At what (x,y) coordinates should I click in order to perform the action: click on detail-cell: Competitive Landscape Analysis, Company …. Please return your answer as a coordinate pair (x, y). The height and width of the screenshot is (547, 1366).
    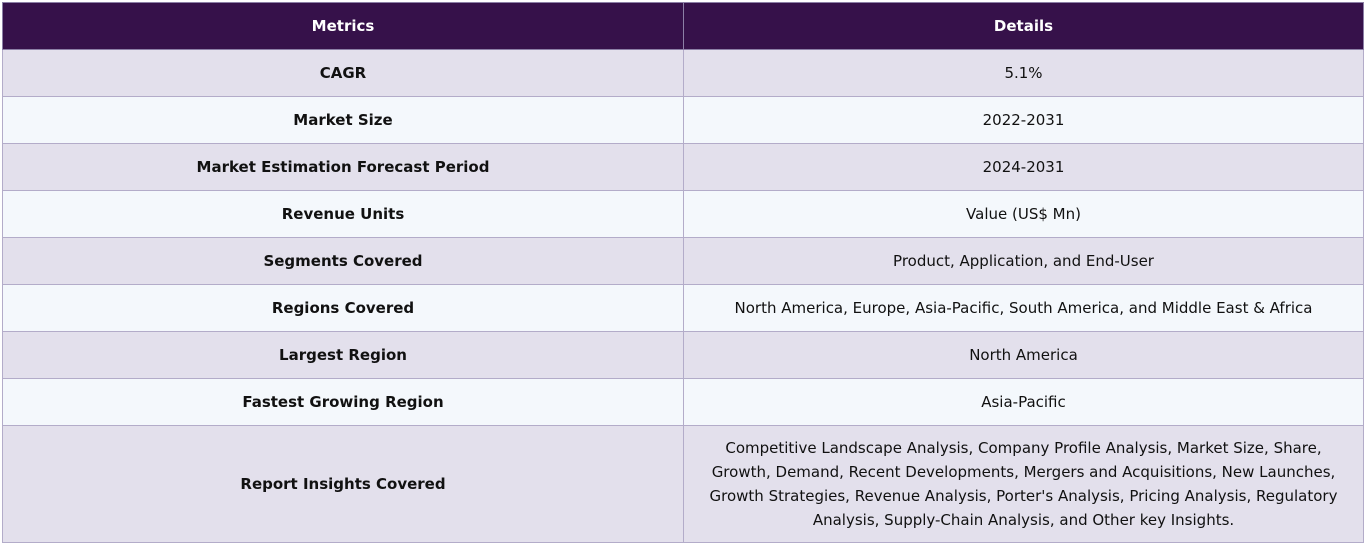
    Looking at the image, I should click on (1023, 484).